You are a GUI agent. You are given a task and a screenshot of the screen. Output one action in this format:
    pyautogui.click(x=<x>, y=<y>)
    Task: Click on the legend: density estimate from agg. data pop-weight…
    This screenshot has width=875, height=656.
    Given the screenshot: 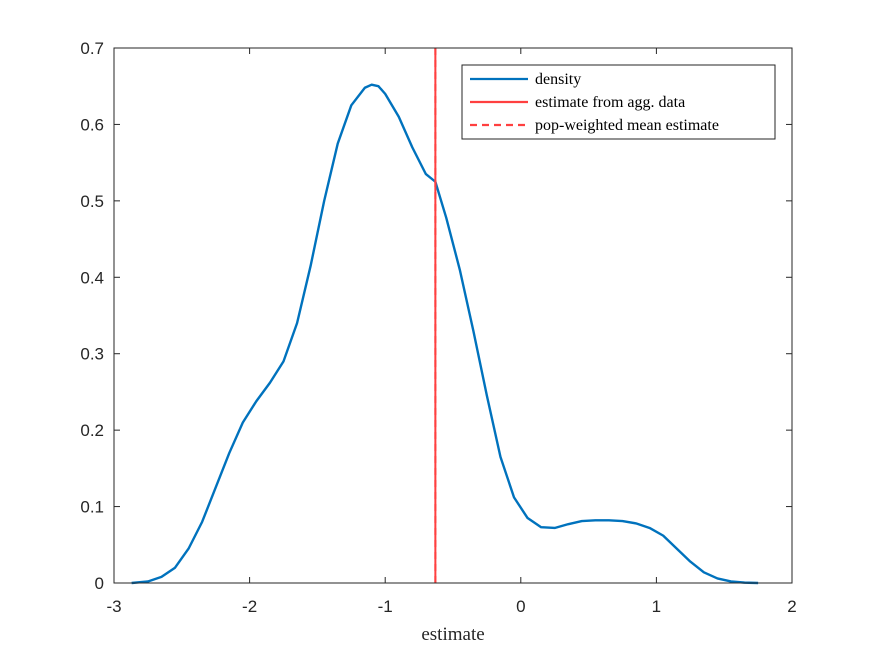 What is the action you would take?
    pyautogui.click(x=618, y=102)
    